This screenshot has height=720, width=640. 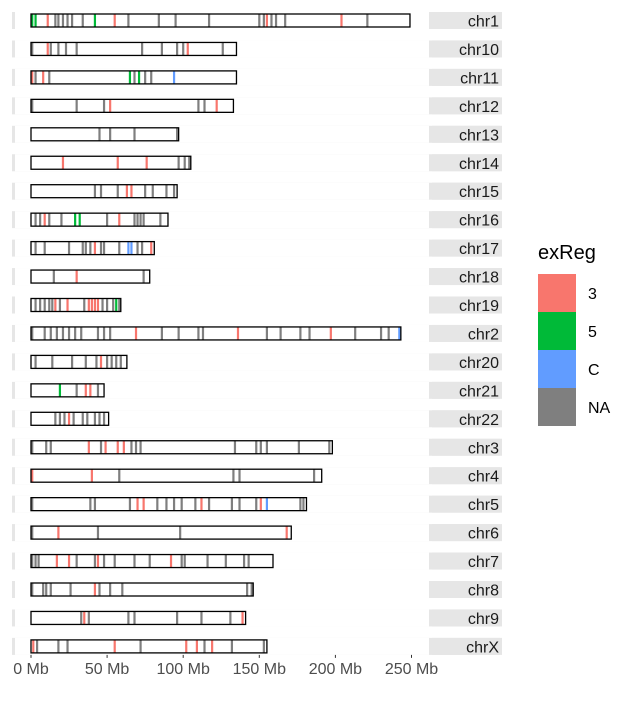 What do you see at coordinates (479, 221) in the screenshot?
I see `chromosome-label: chr16` at bounding box center [479, 221].